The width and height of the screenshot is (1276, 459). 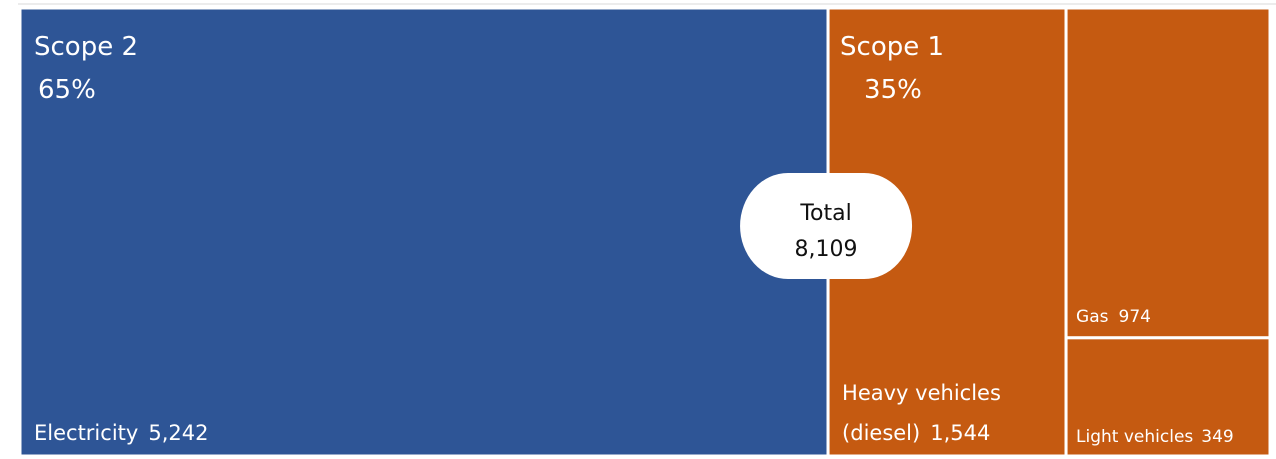 What do you see at coordinates (1113, 317) in the screenshot?
I see `gas-label: Gas 974` at bounding box center [1113, 317].